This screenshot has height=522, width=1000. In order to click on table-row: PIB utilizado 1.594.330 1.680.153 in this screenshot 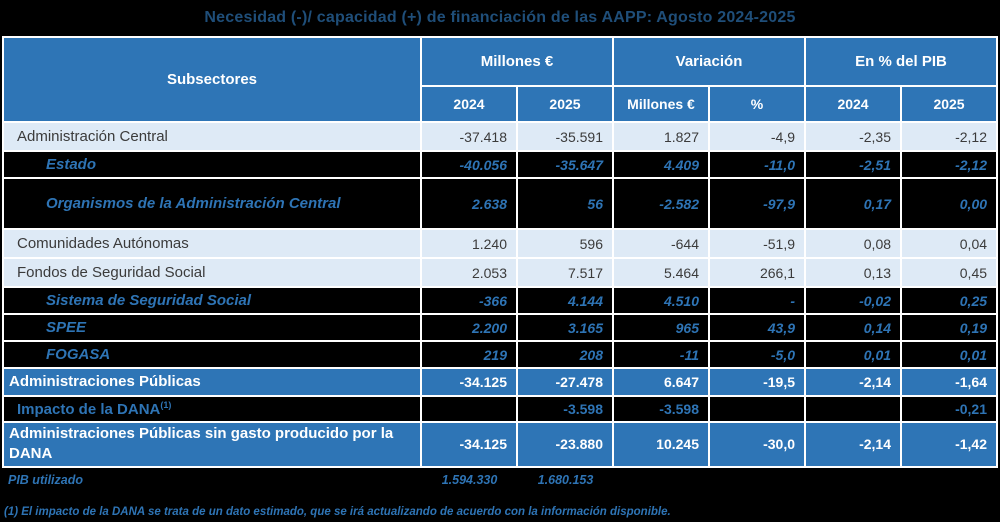, I will do `click(500, 479)`.